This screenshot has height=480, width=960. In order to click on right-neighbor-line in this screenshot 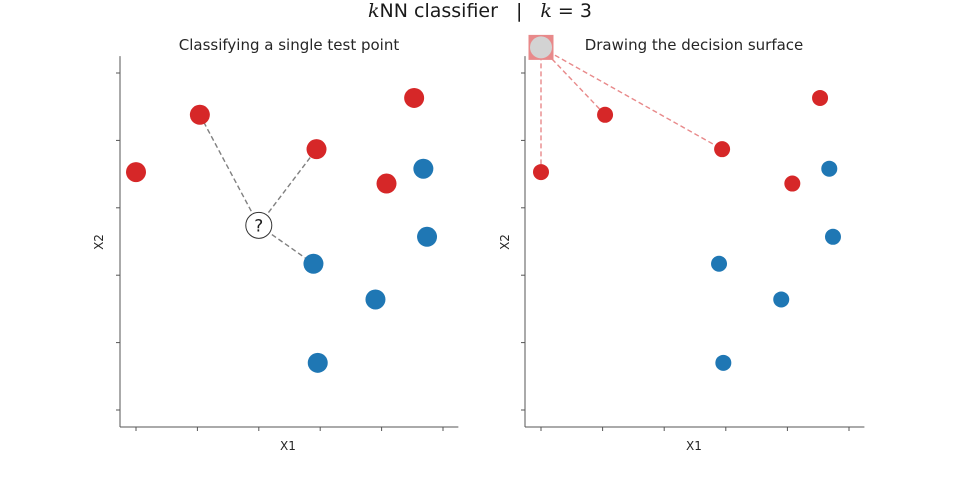, I will do `click(631, 98)`.